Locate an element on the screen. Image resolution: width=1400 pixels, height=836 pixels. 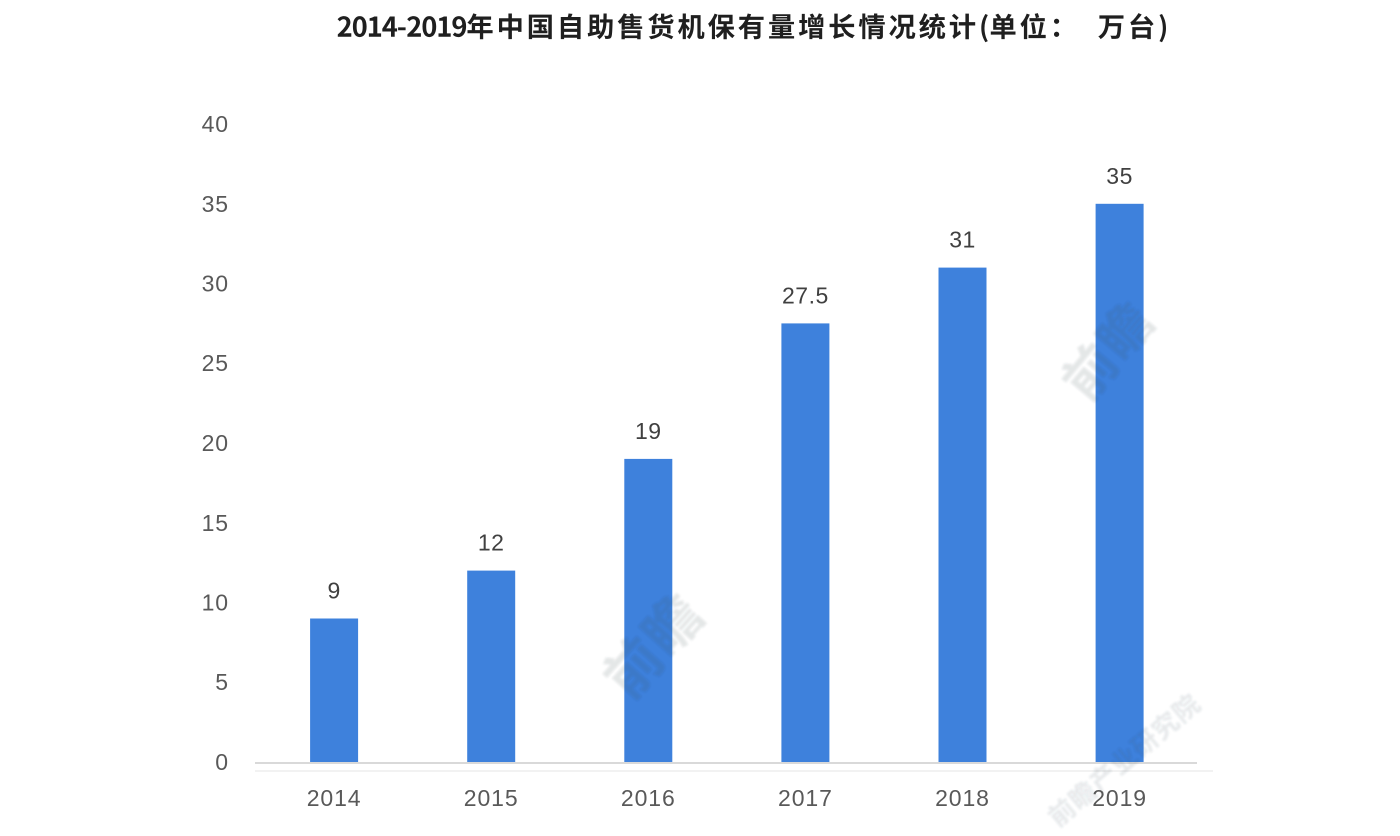
svg-text: 0 is located at coordinates (222, 762).